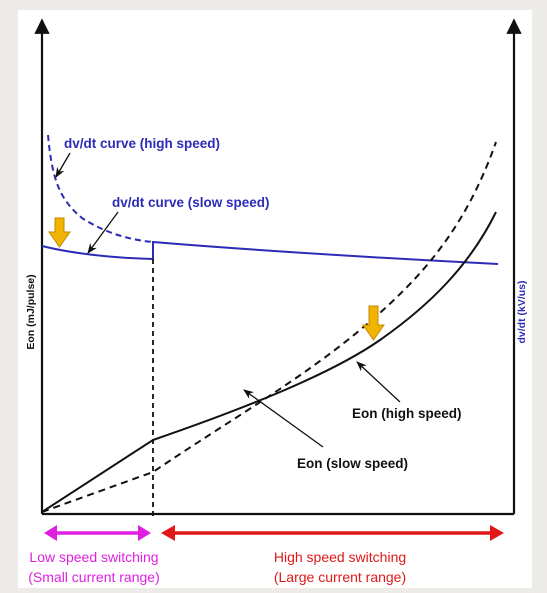  Describe the element at coordinates (340, 557) in the screenshot. I see `high-speed-range-line1: High speed switching` at that location.